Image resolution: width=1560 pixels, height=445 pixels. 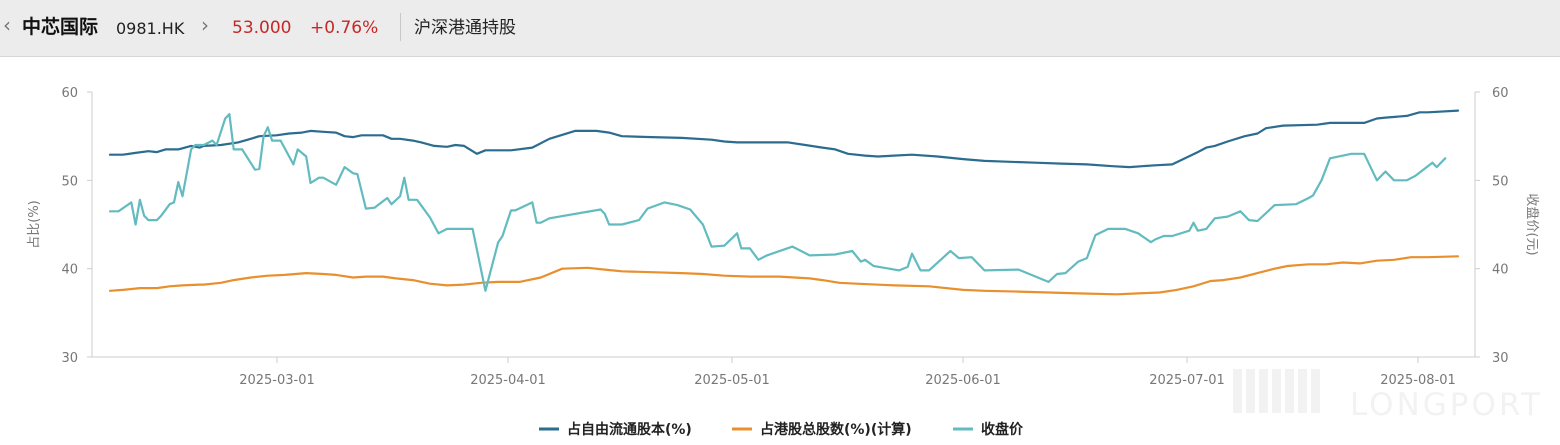 I want to click on legend-label-1: 占自由流通股本(%), so click(x=629, y=429).